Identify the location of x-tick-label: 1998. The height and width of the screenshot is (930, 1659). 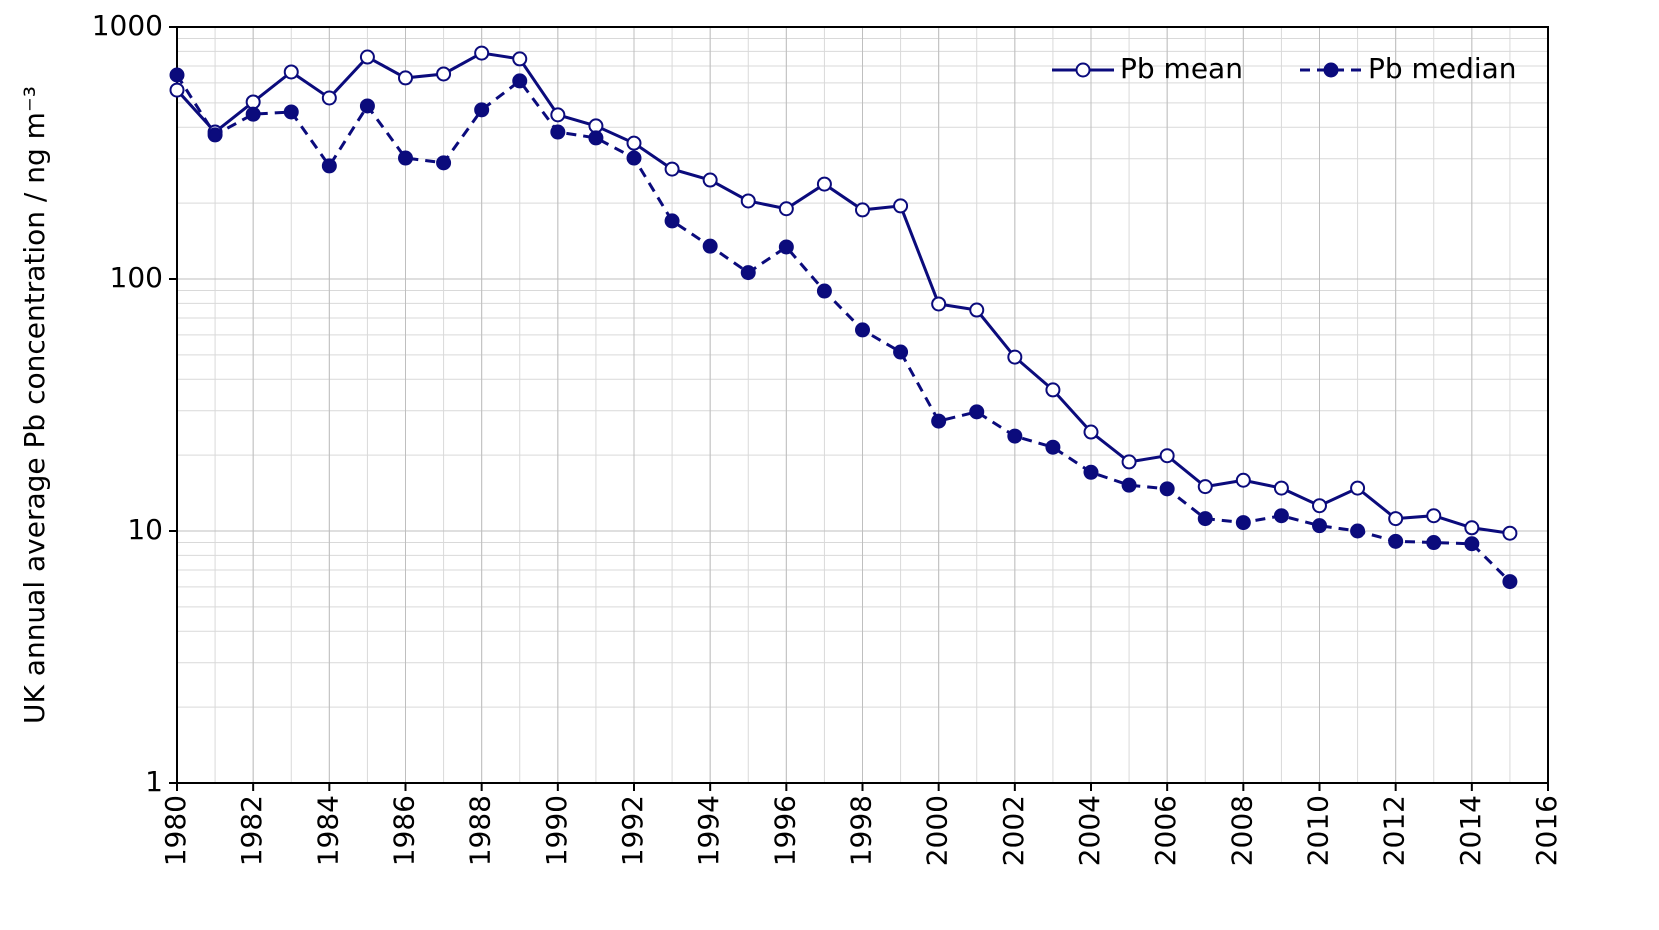
(861, 830).